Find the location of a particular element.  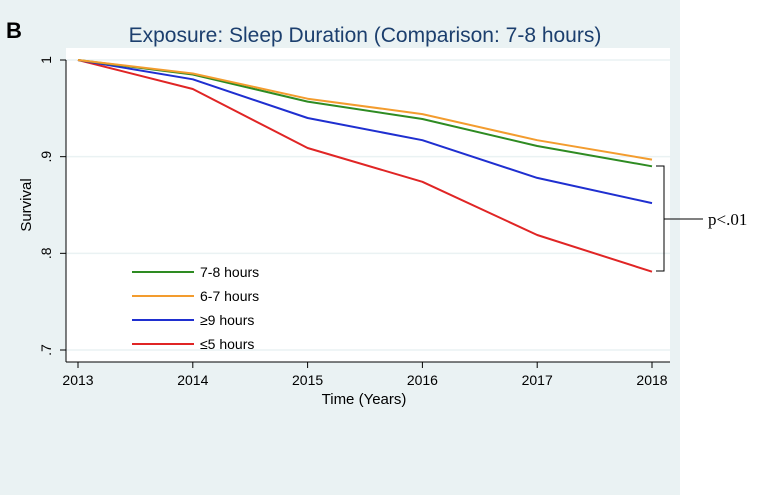

x-axis-label: Time (Years) is located at coordinates (364, 399).